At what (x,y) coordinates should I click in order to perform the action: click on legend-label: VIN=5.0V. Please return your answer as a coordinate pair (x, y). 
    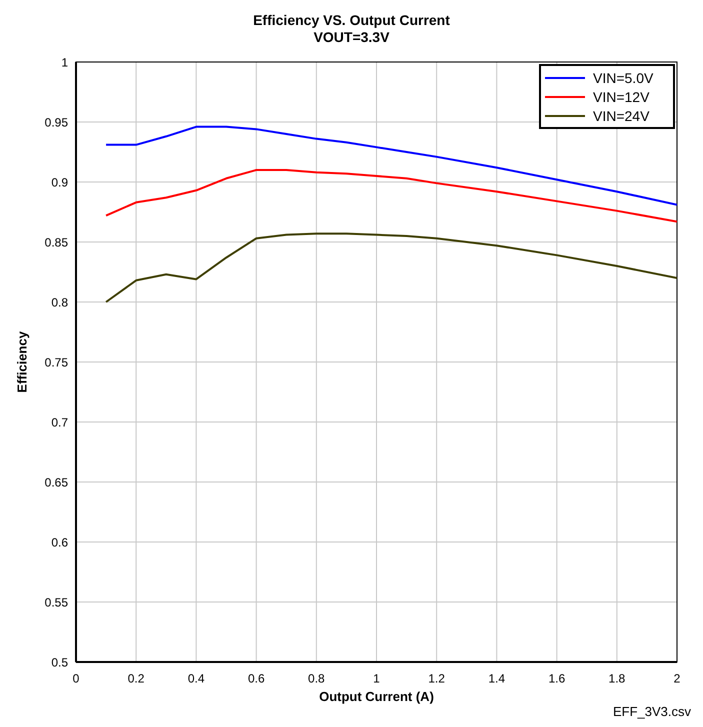
    Looking at the image, I should click on (623, 78).